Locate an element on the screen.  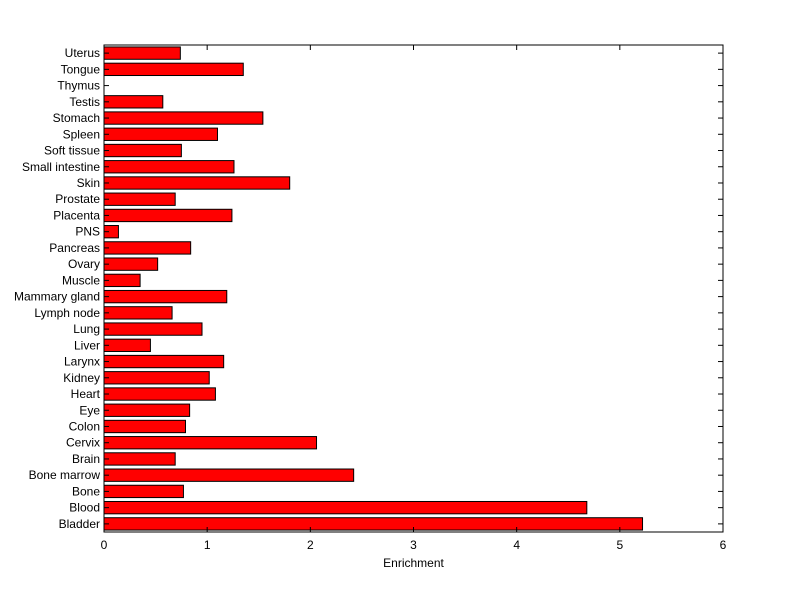
x-tick-label: 4 is located at coordinates (516, 545).